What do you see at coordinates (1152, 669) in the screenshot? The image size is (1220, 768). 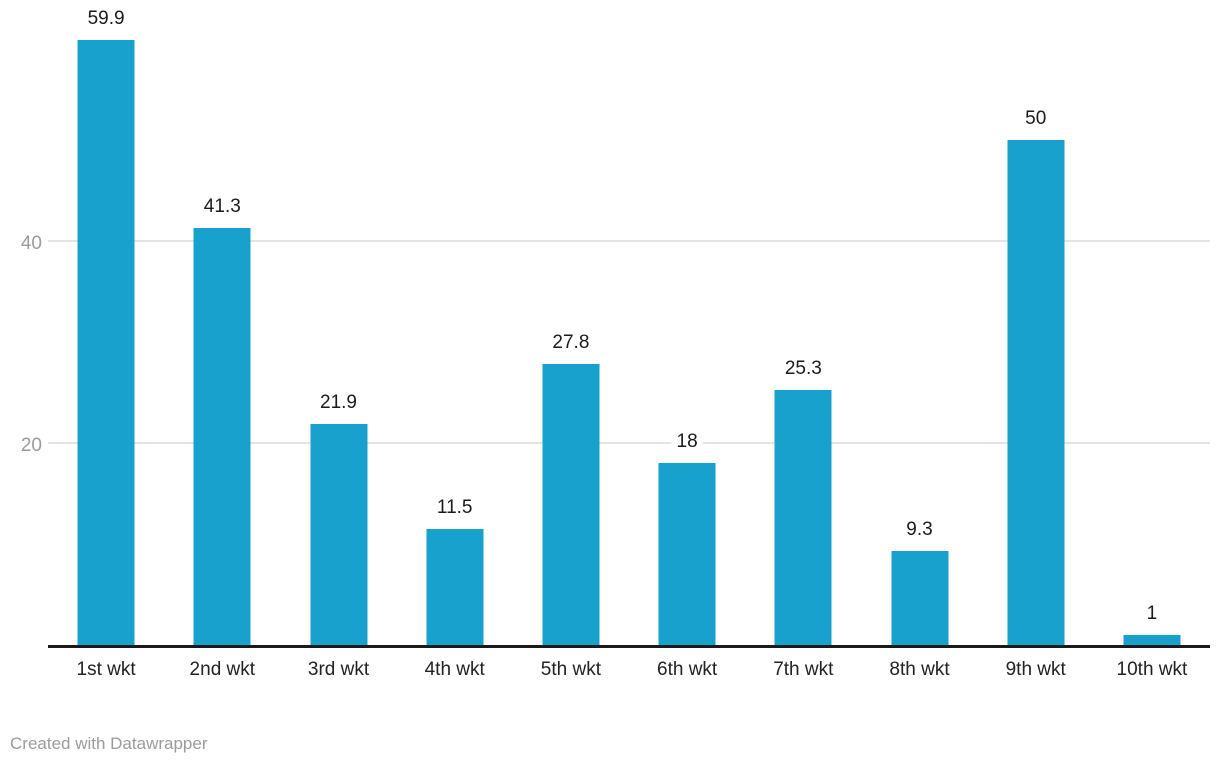 I see `category-label: 10th wkt` at bounding box center [1152, 669].